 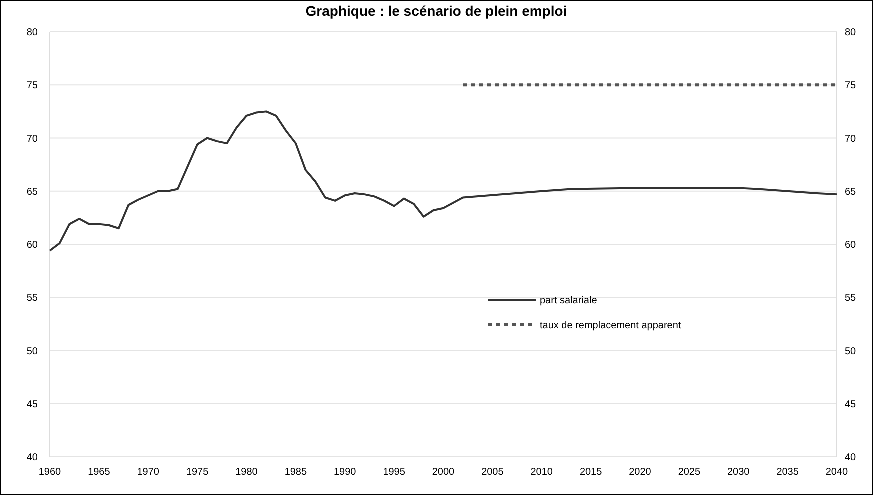 I want to click on y-tick-label: 40, so click(x=32, y=458).